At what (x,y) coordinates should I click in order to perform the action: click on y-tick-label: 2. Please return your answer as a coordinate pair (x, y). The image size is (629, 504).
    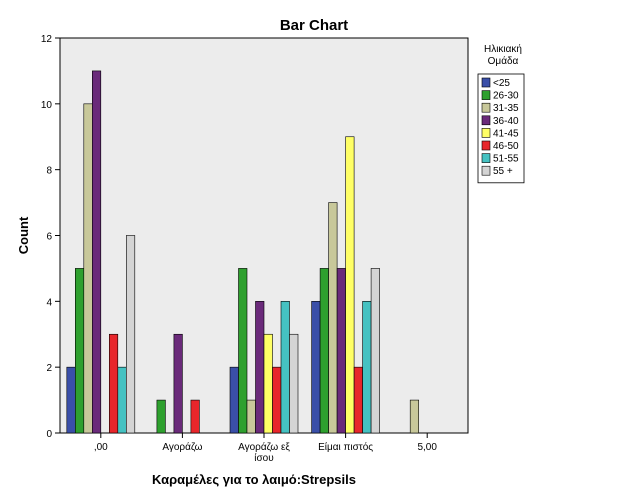
    Looking at the image, I should click on (49, 368).